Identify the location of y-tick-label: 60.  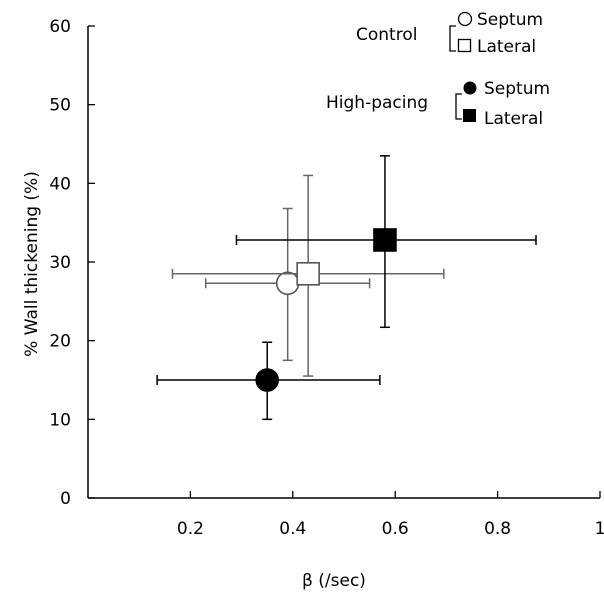
(60, 27).